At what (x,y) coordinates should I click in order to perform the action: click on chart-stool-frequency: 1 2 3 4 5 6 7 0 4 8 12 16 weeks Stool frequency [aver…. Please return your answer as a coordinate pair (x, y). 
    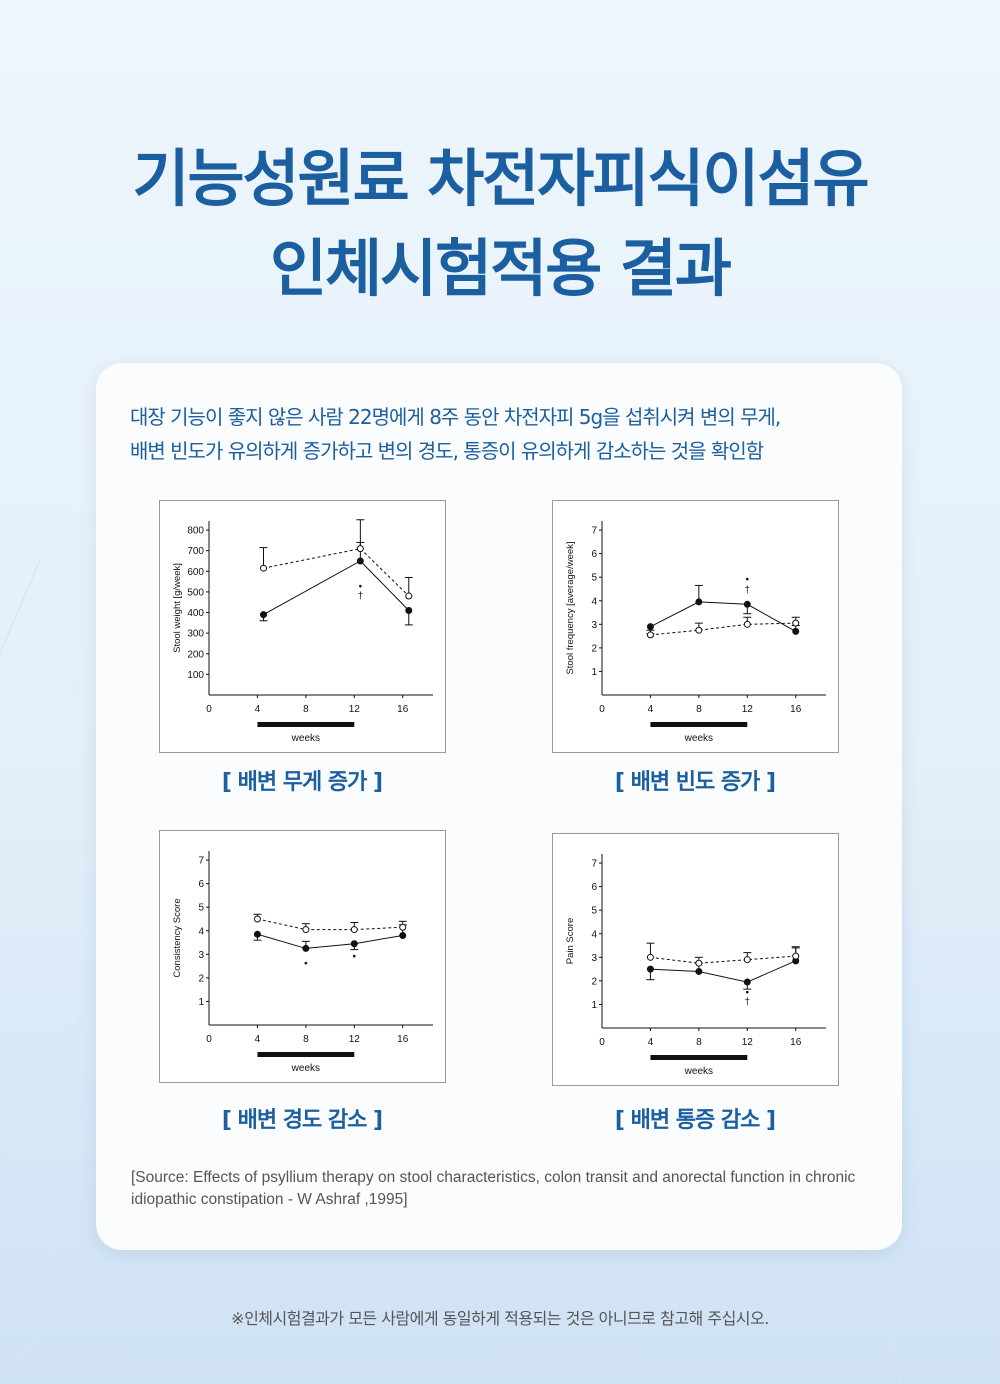
    Looking at the image, I should click on (695, 626).